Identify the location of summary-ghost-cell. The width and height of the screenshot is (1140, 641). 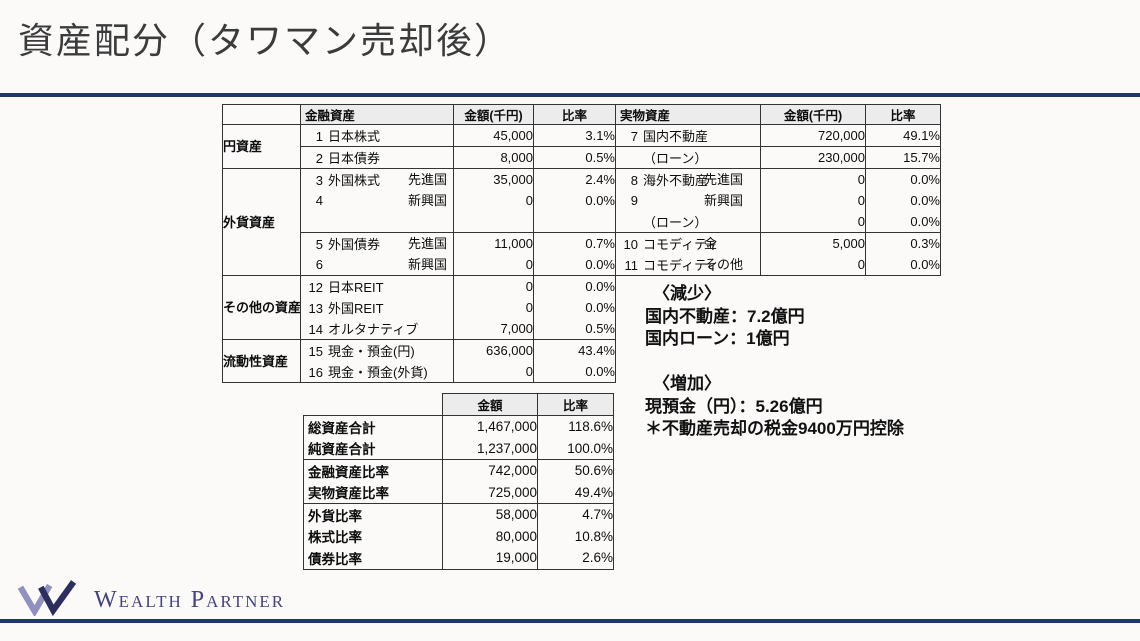
(373, 405).